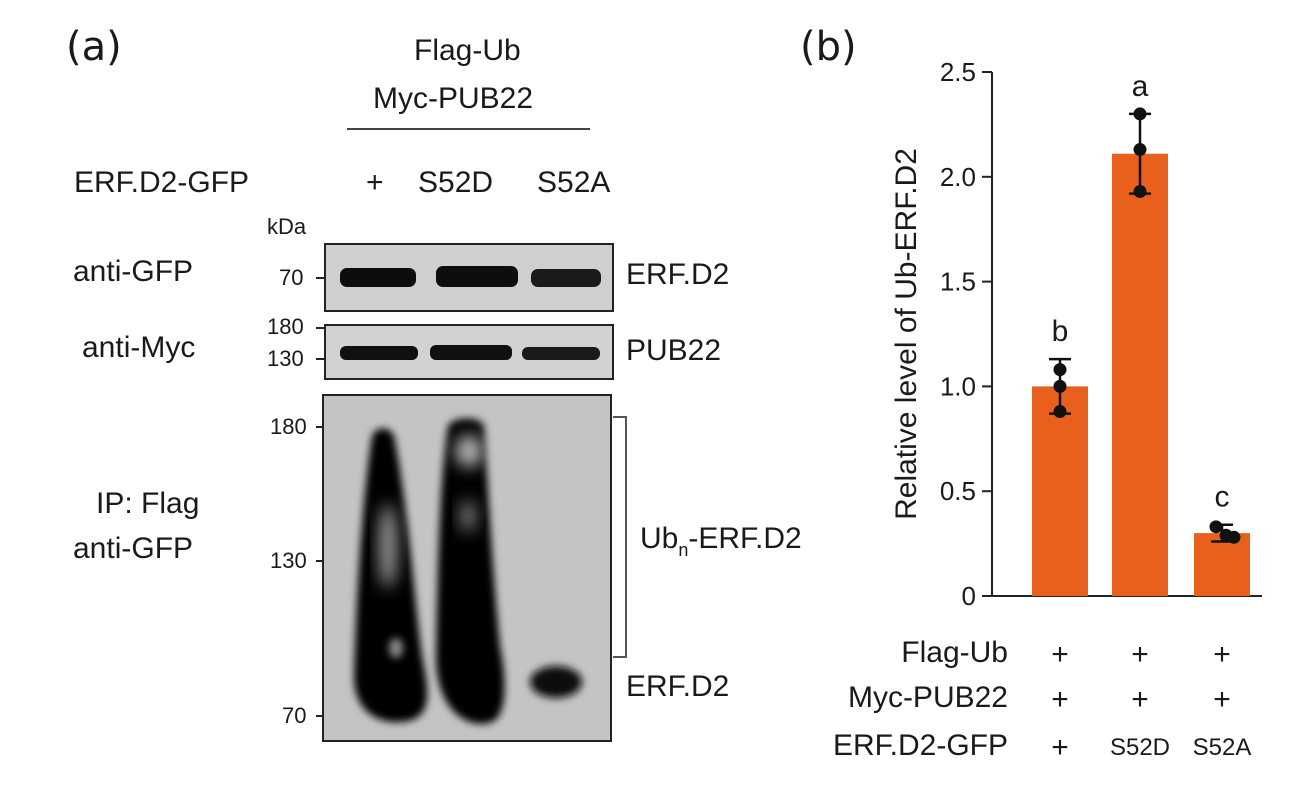 The width and height of the screenshot is (1309, 803). I want to click on ub-main: Ub, so click(659, 538).